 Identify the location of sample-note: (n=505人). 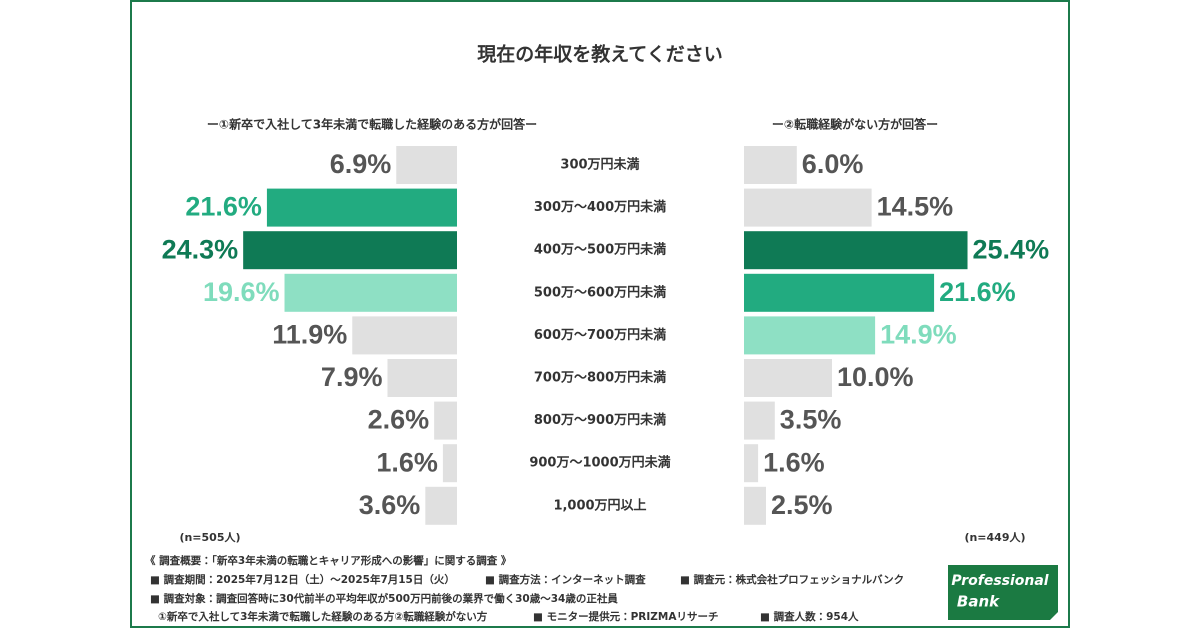
(209, 537).